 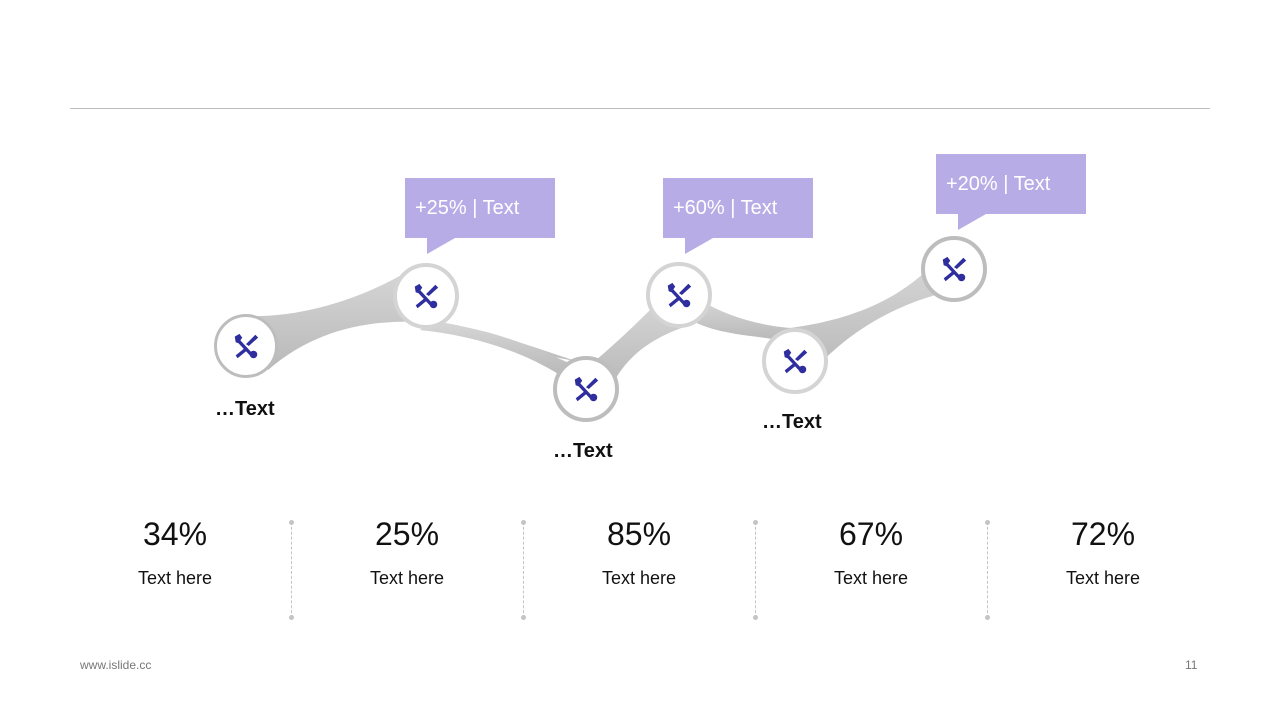 What do you see at coordinates (871, 534) in the screenshot?
I see `stat-value: 67%` at bounding box center [871, 534].